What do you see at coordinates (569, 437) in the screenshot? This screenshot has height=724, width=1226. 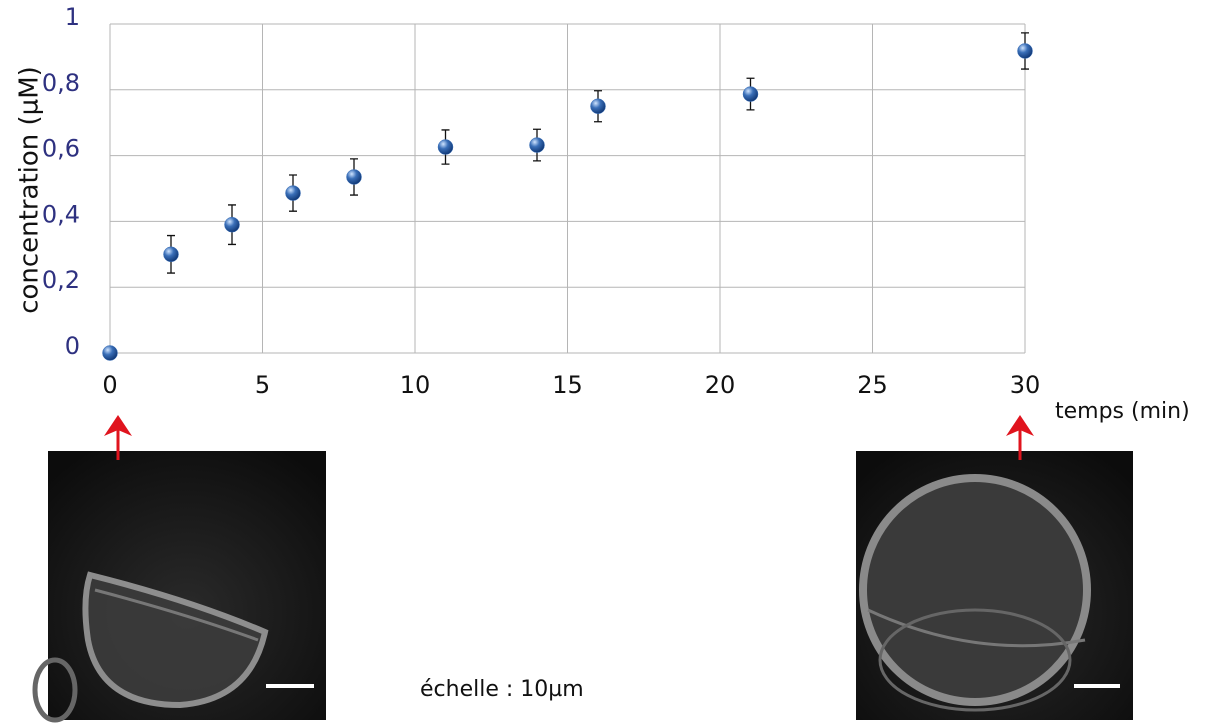 I see `arrows` at bounding box center [569, 437].